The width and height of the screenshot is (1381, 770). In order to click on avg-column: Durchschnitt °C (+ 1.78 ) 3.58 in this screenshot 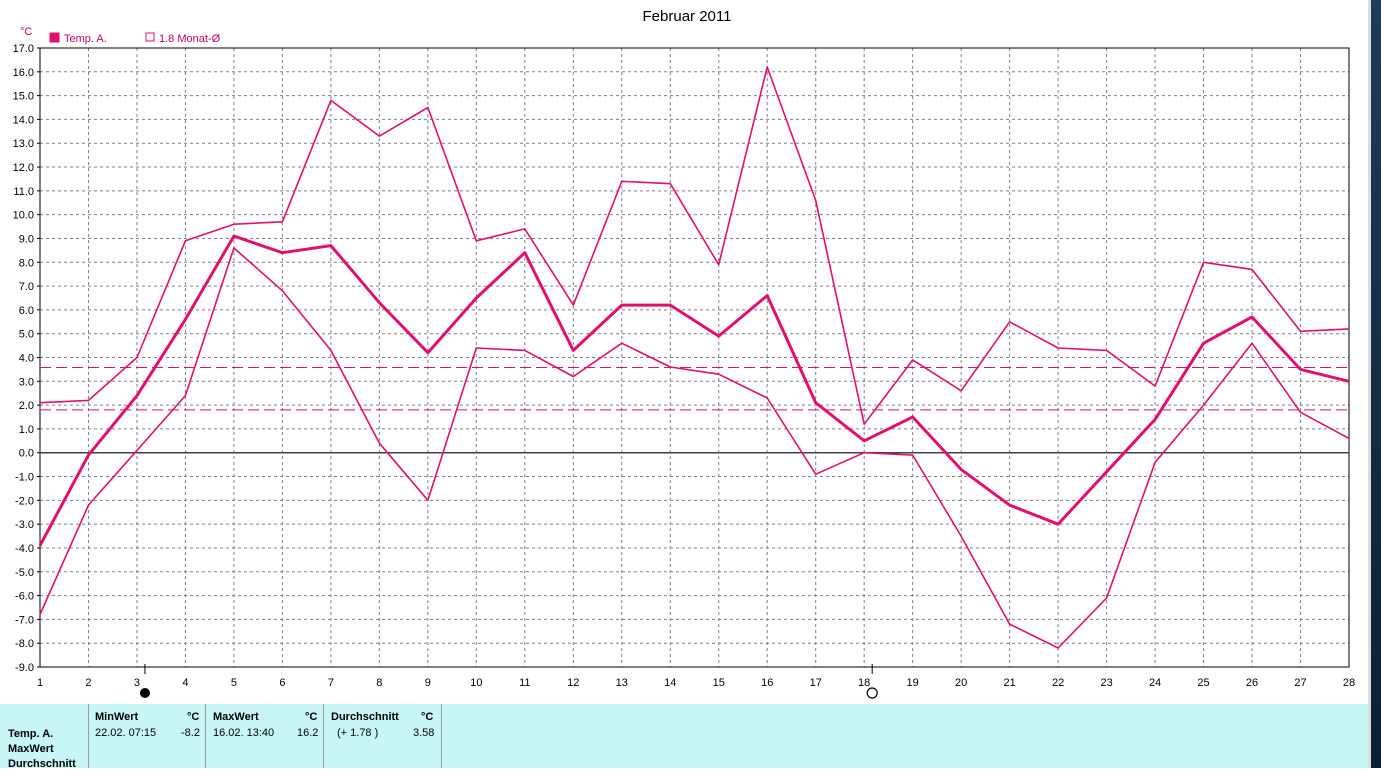, I will do `click(382, 736)`.